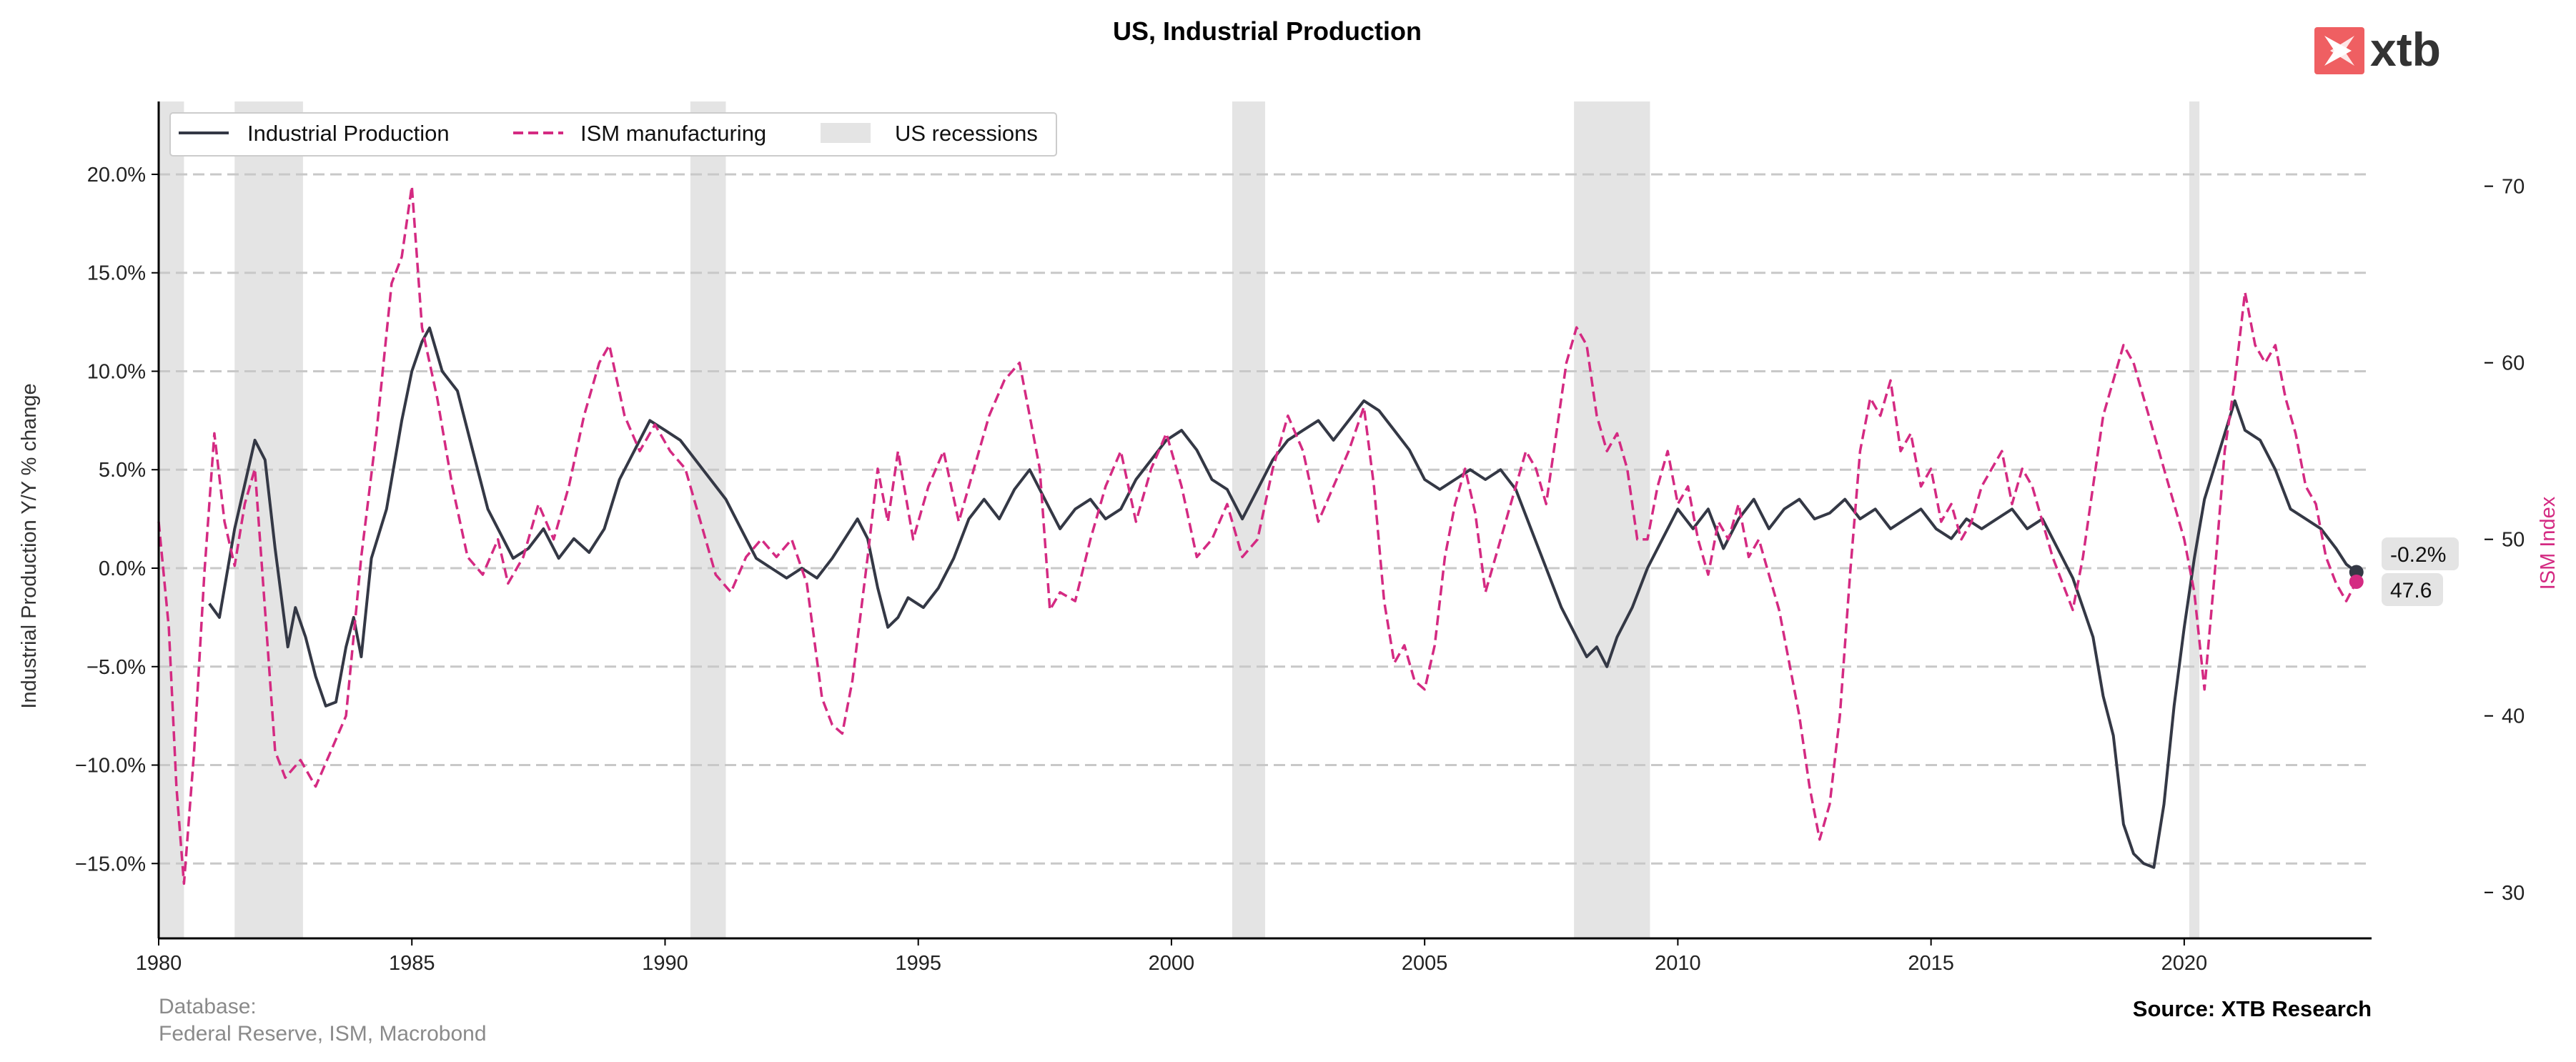  I want to click on right-tick-label: 40, so click(2513, 716).